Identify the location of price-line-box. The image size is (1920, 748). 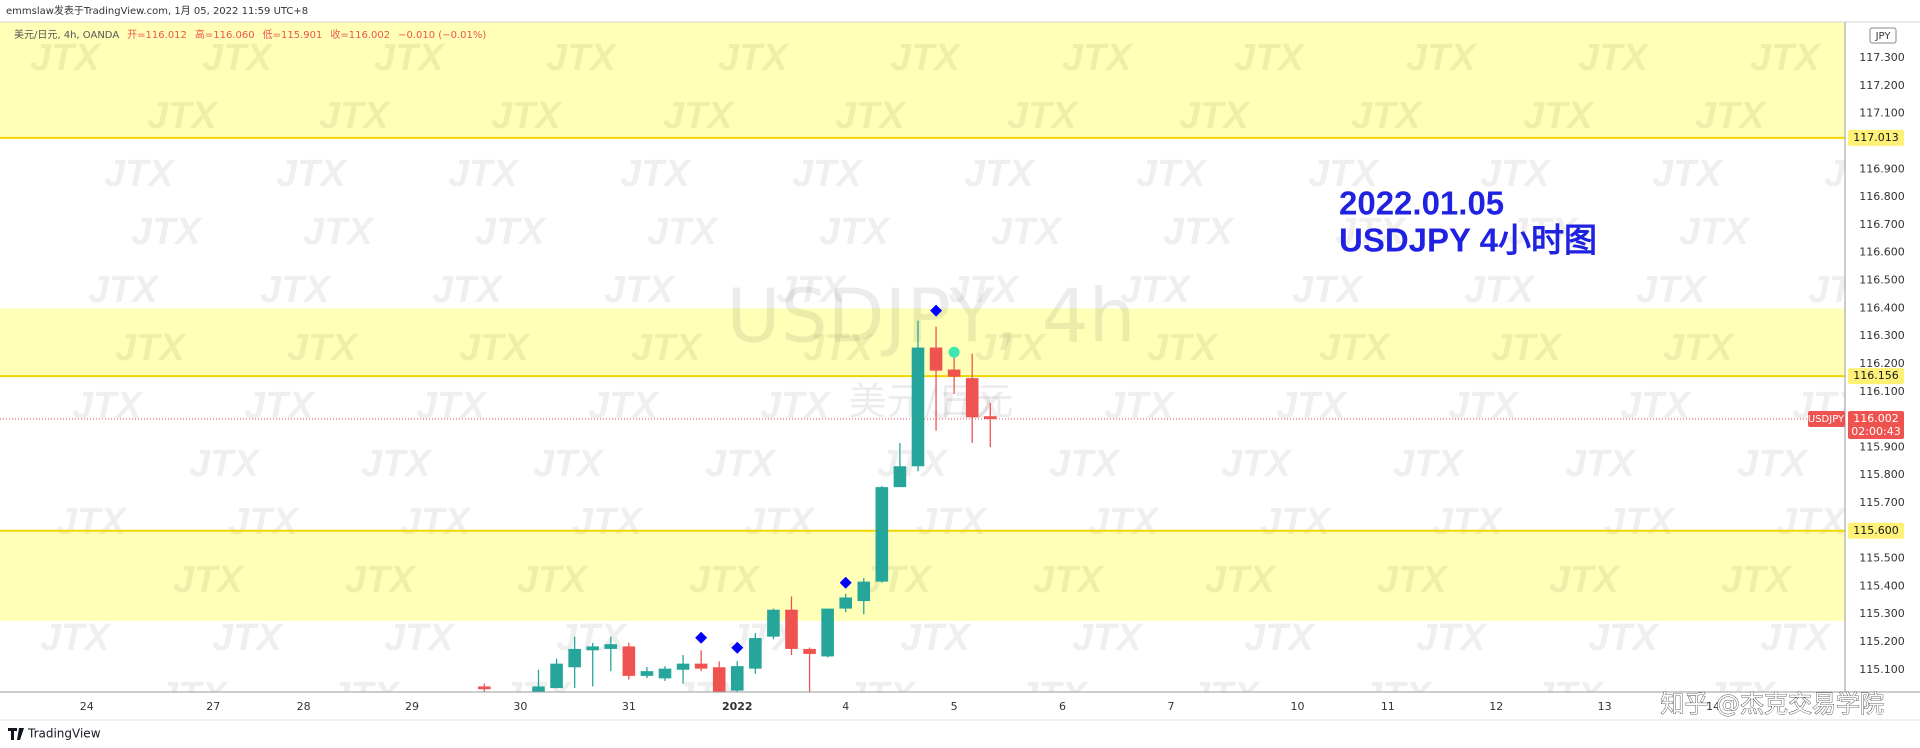
(1876, 137).